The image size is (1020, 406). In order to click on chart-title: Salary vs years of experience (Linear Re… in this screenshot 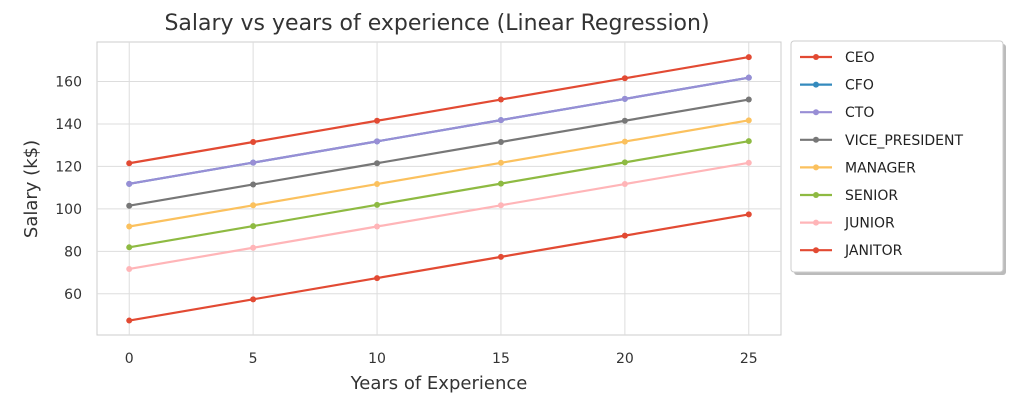, I will do `click(436, 23)`.